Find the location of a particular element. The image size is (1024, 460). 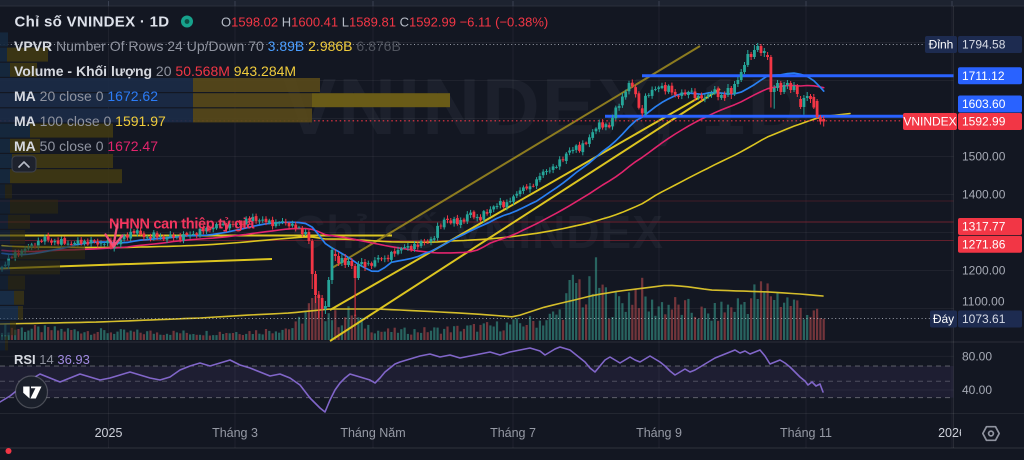

svg-text: NHNN can thiệp tỷ giá is located at coordinates (182, 225).